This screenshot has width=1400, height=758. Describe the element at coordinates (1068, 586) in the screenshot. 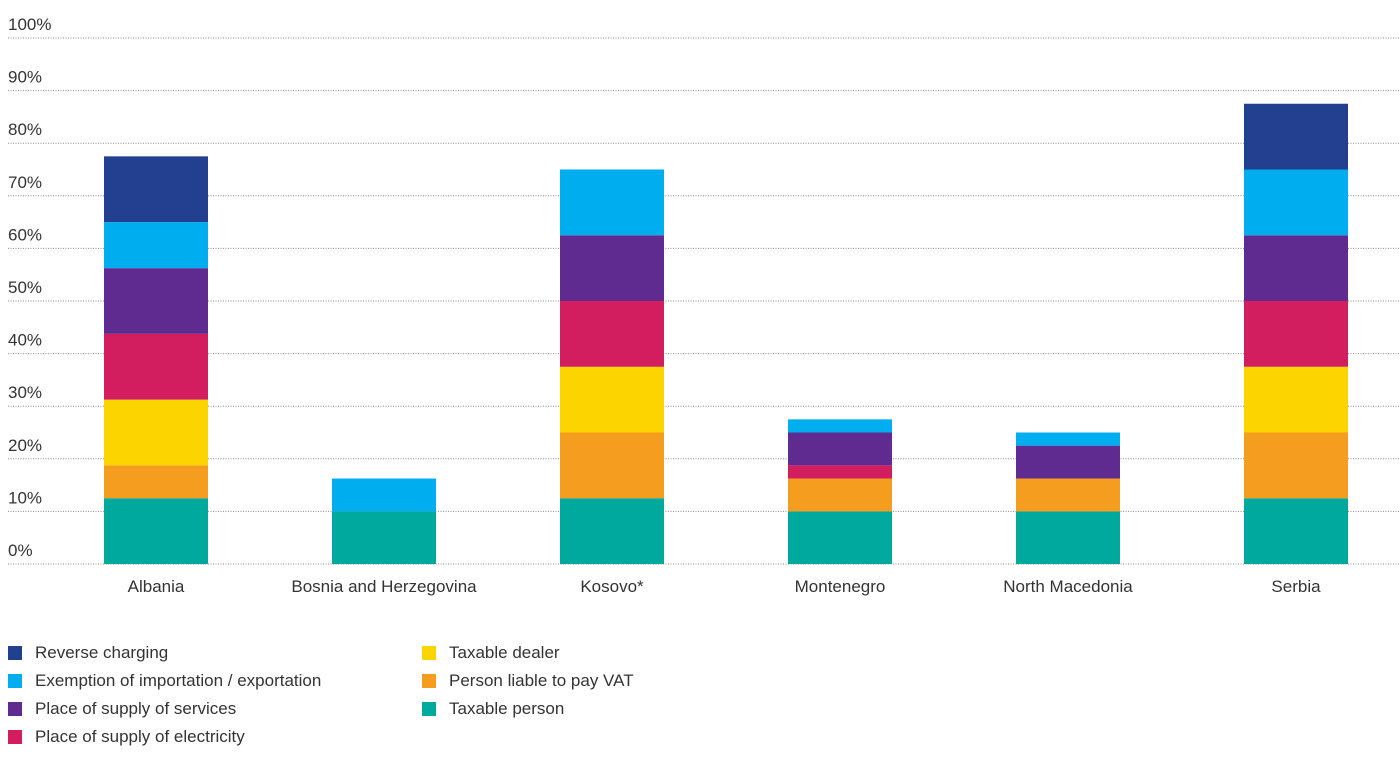

I see `category-label: North Macedonia` at that location.